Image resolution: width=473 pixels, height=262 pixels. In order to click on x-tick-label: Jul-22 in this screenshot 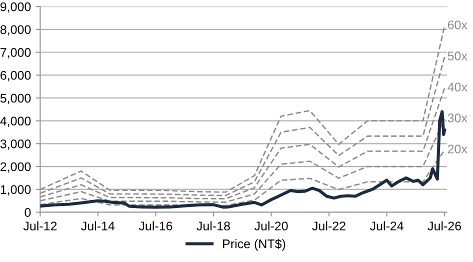, I will do `click(329, 225)`.